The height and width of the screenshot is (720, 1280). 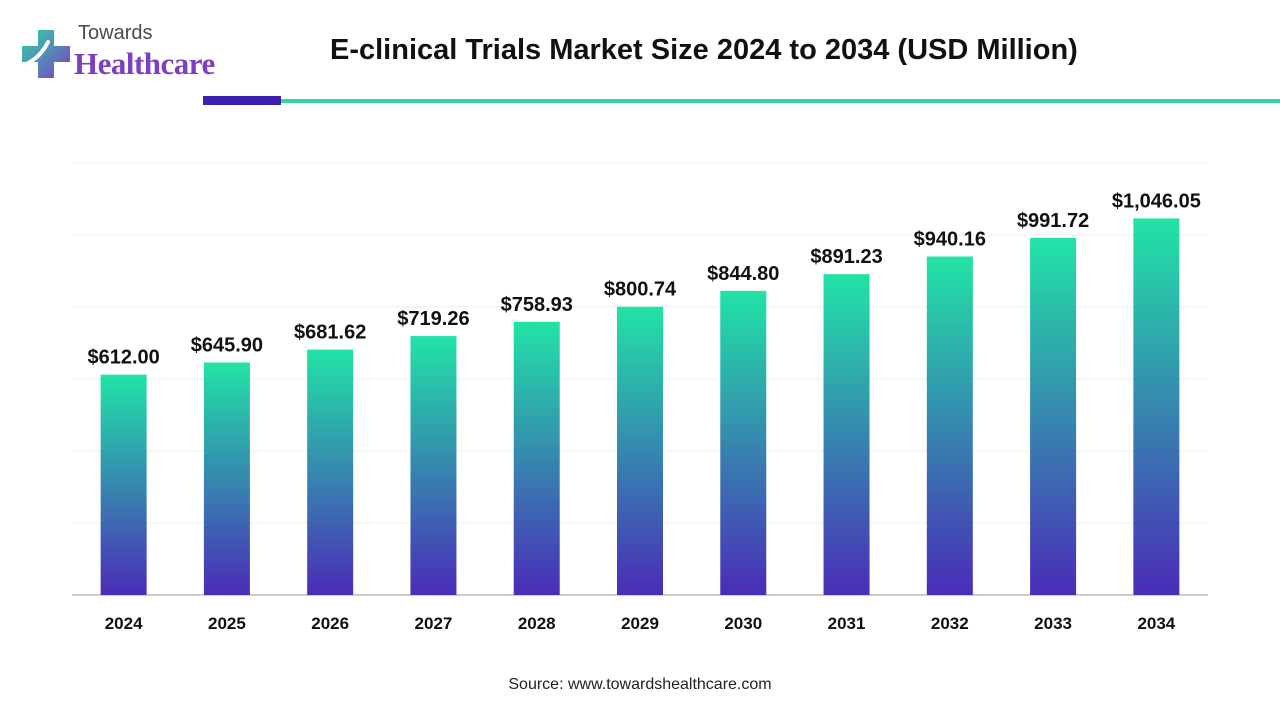 I want to click on data-label: $612.00, so click(x=123, y=358).